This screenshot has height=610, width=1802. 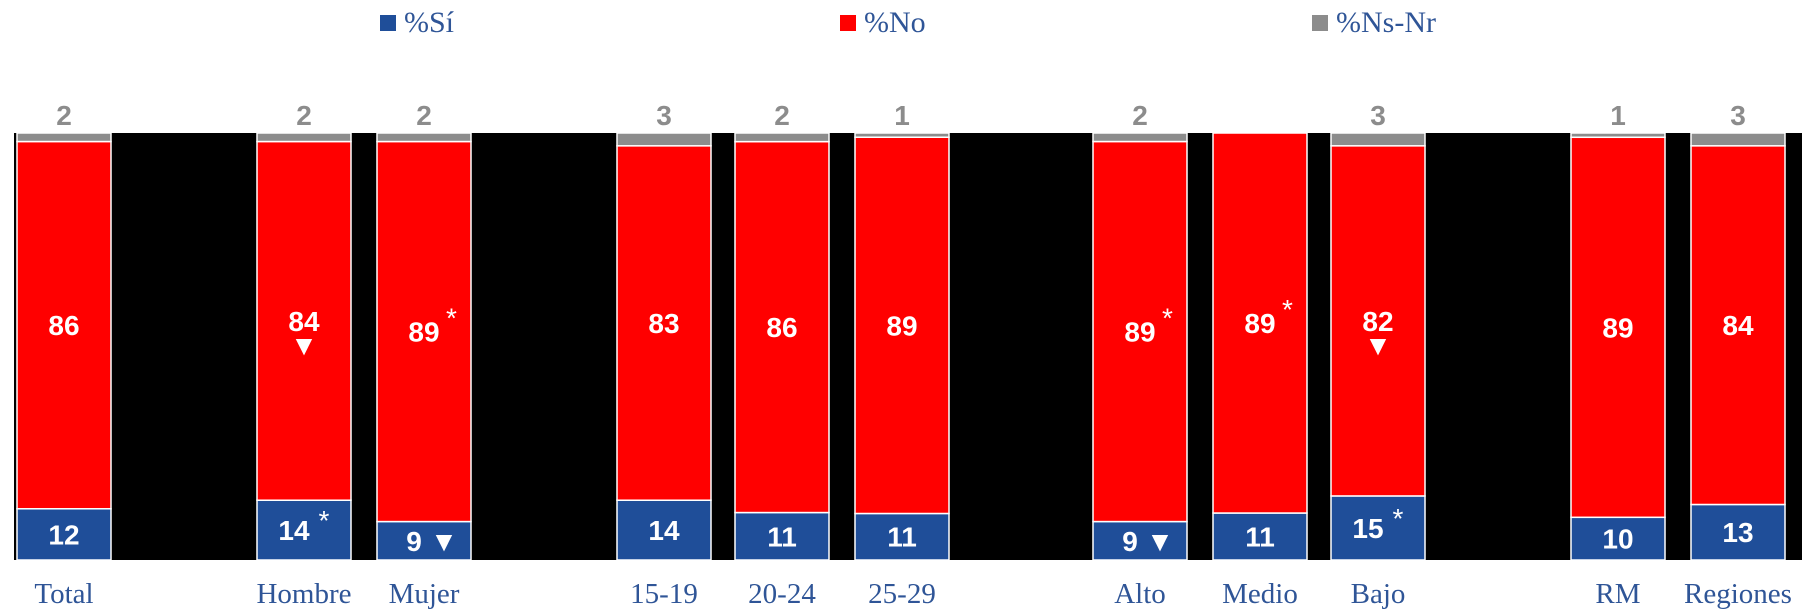 I want to click on legend-item-no: %No, so click(x=883, y=23).